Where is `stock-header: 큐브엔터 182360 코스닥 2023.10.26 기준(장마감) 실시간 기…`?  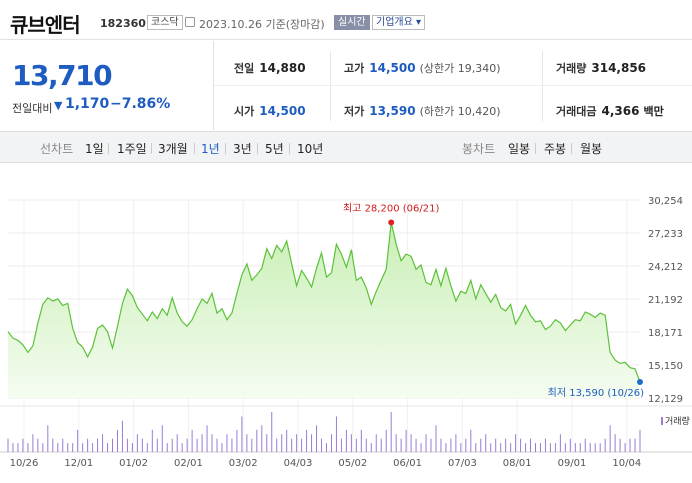
stock-header: 큐브엔터 182360 코스닥 2023.10.26 기준(장마감) 실시간 기… is located at coordinates (346, 20).